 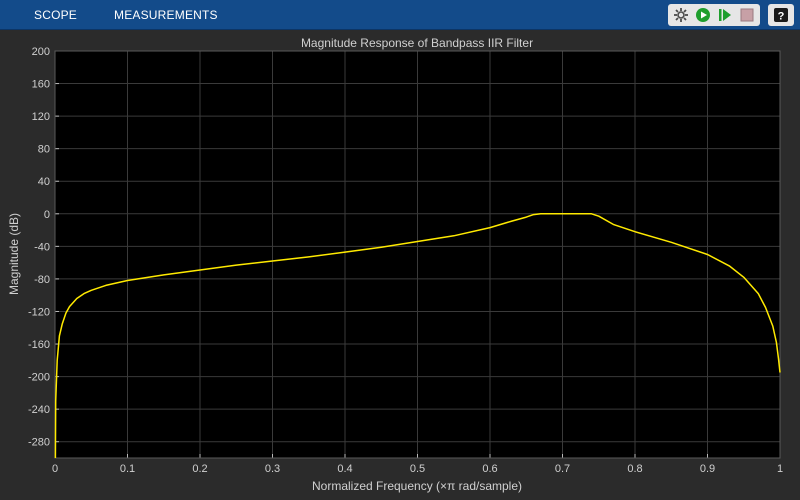 What do you see at coordinates (39, 345) in the screenshot?
I see `y-tick-label: -160` at bounding box center [39, 345].